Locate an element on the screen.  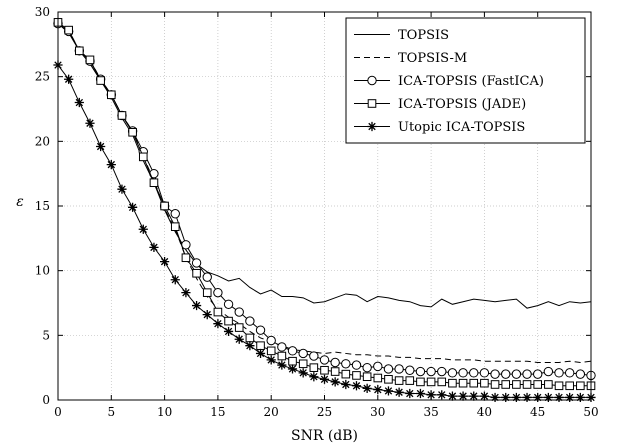
legend-item: TOPSIS-M is located at coordinates (410, 58).